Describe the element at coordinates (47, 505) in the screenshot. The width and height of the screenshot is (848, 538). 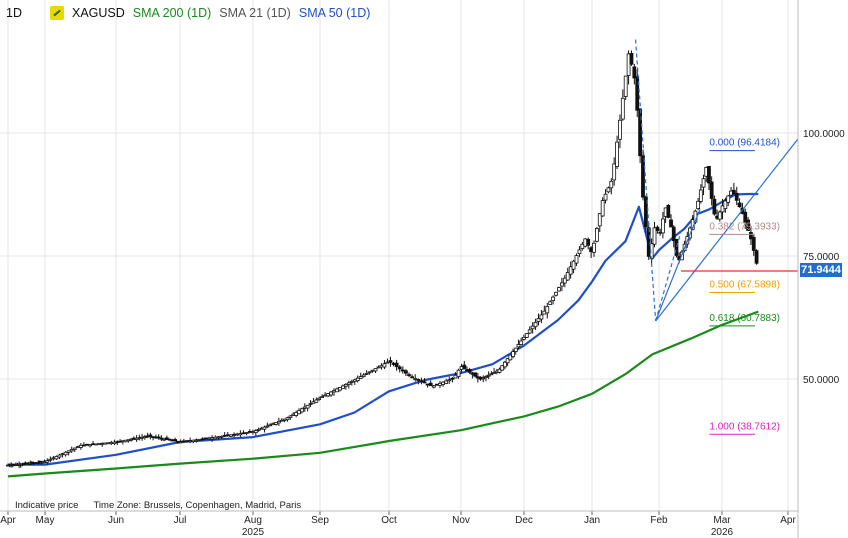
I see `indicative-price-label: Indicative price` at that location.